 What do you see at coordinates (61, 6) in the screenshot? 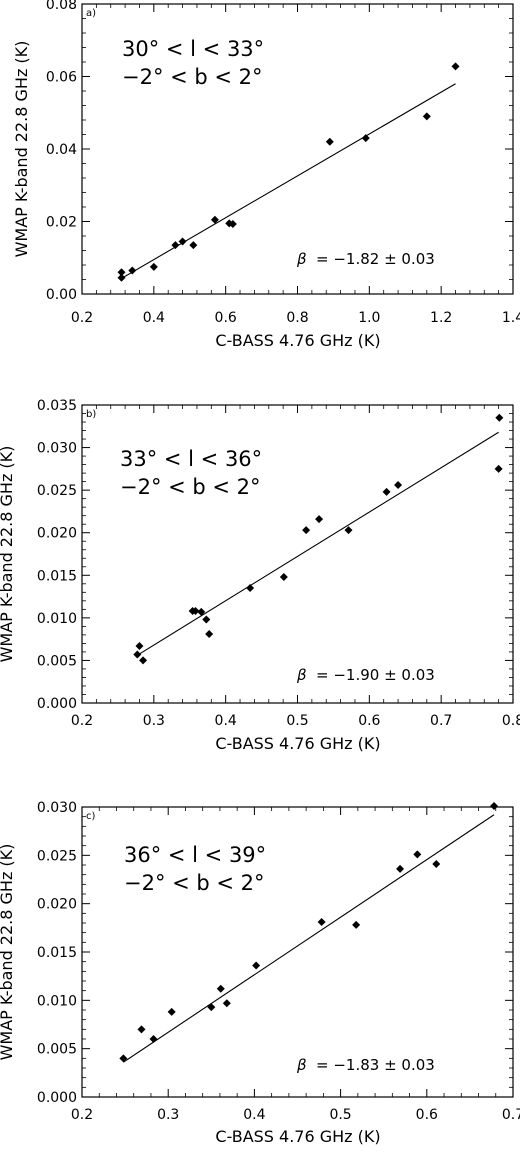
I see `y-tick-label: 0.08` at bounding box center [61, 6].